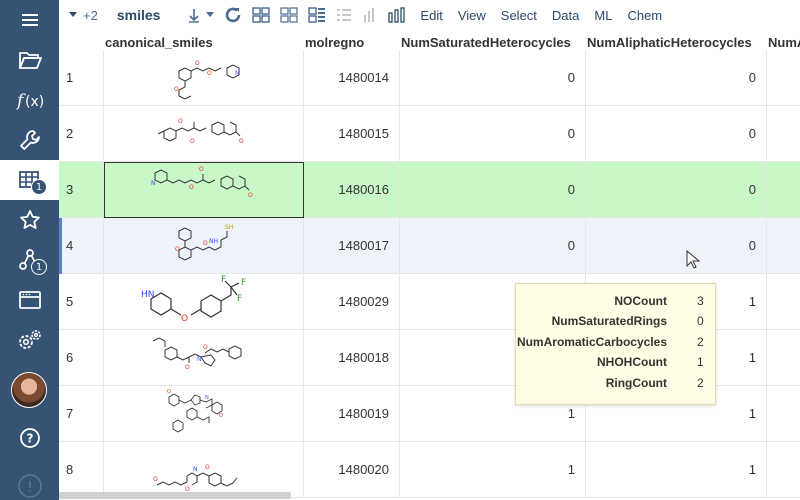  I want to click on molecule-structure: O O O, so click(204, 134).